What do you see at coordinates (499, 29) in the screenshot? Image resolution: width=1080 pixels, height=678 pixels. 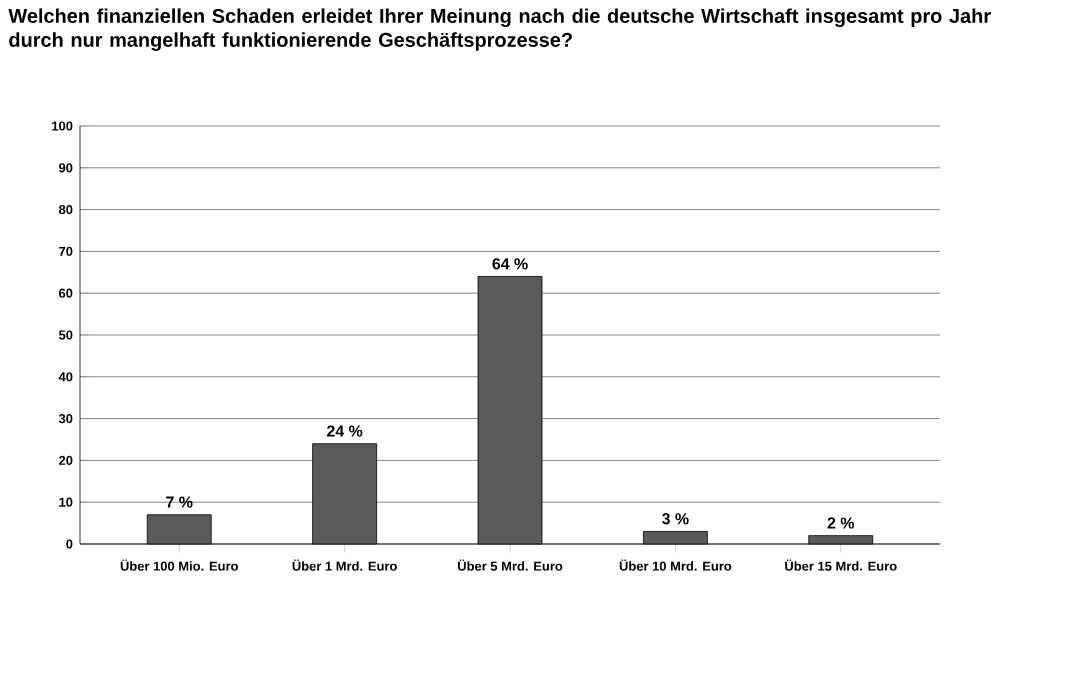 I see `chart-title: Welchen finanziellen Schaden erleidet Ihrer Meinung nach die deutsche Wirtschaft insgesamt pro Jahr durch nur mangelhaft funktionierende Geschäftsprozesse?` at bounding box center [499, 29].